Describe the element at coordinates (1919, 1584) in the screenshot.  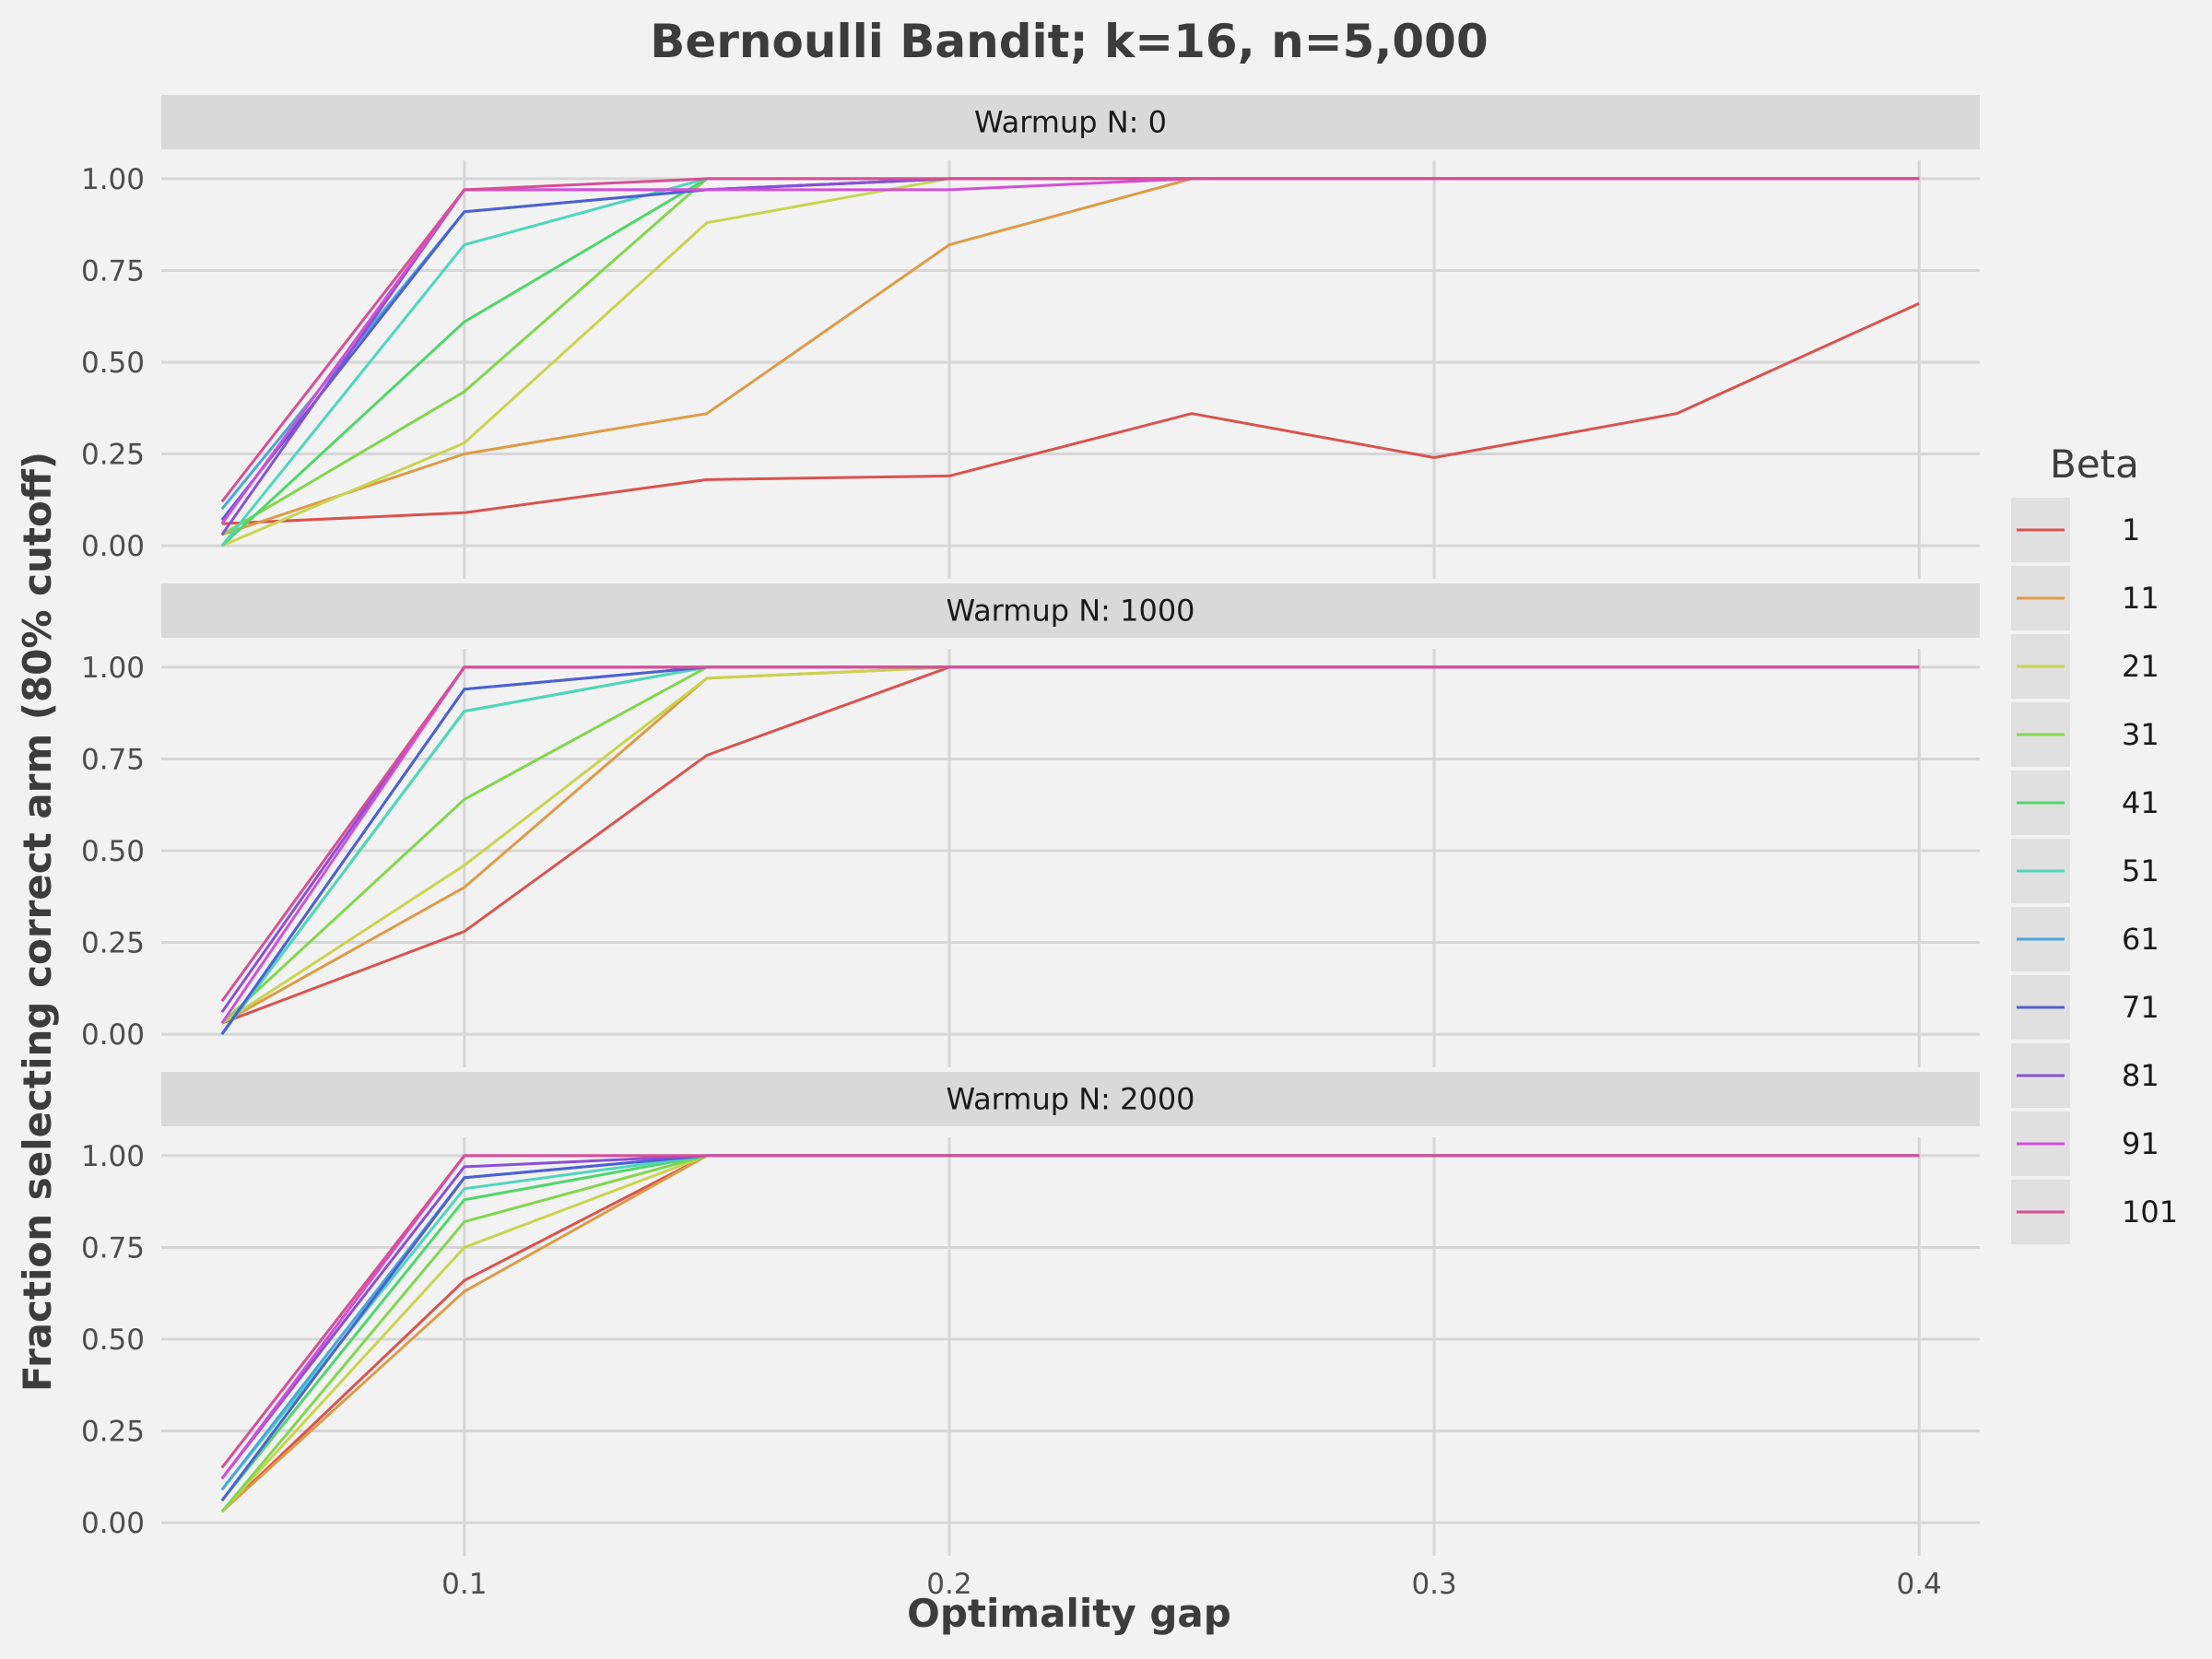
I see `x-tick-label: 0.4` at that location.